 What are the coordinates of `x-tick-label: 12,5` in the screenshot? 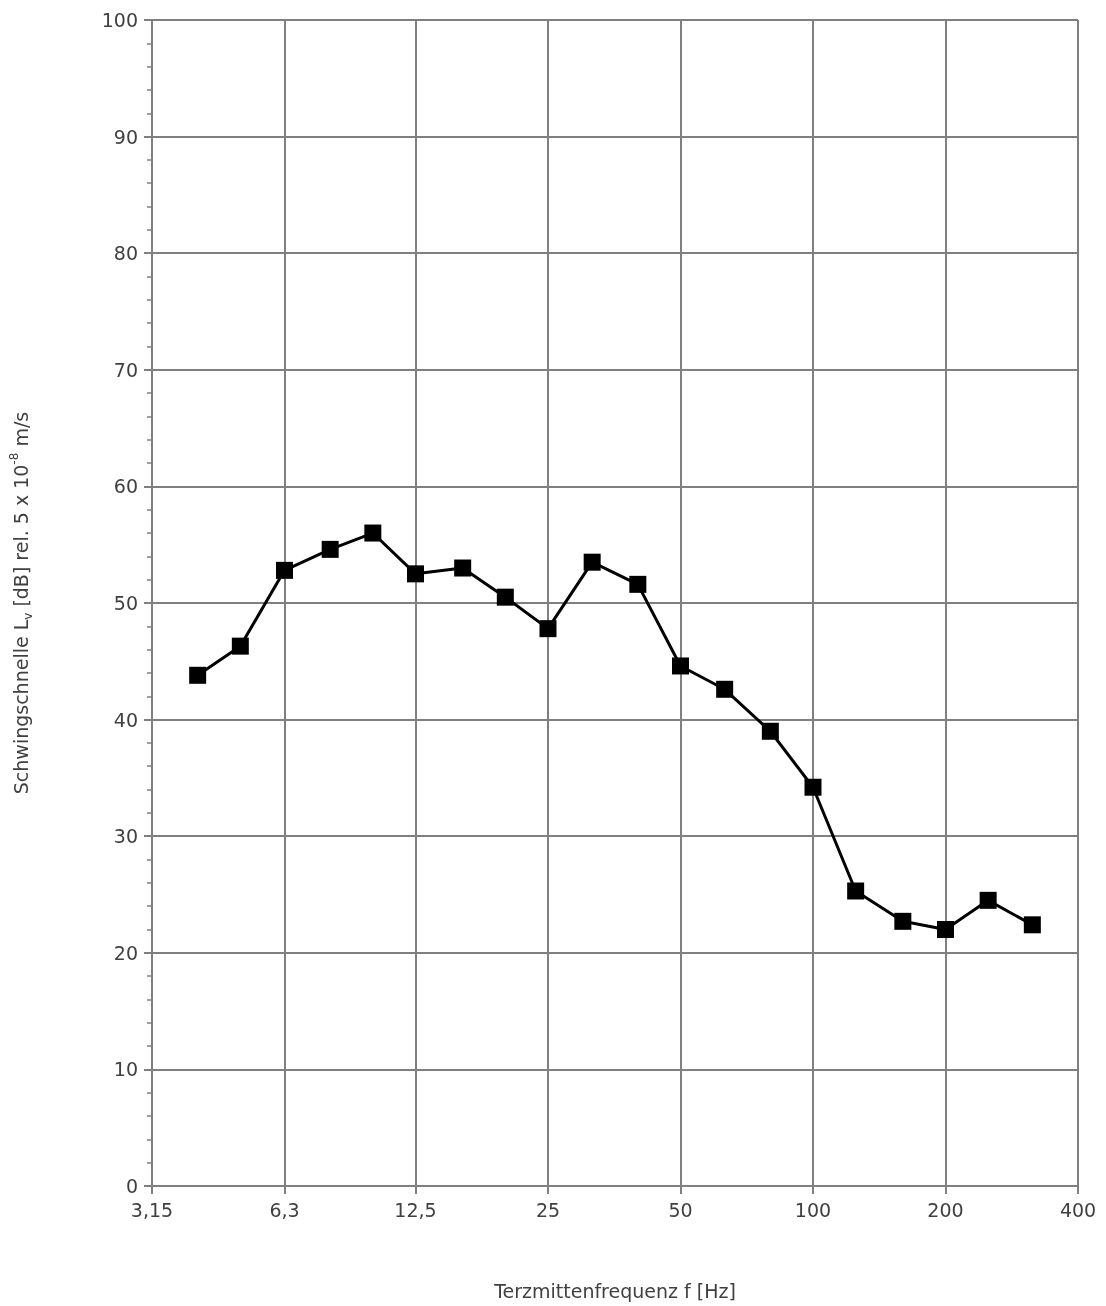 It's located at (415, 1209).